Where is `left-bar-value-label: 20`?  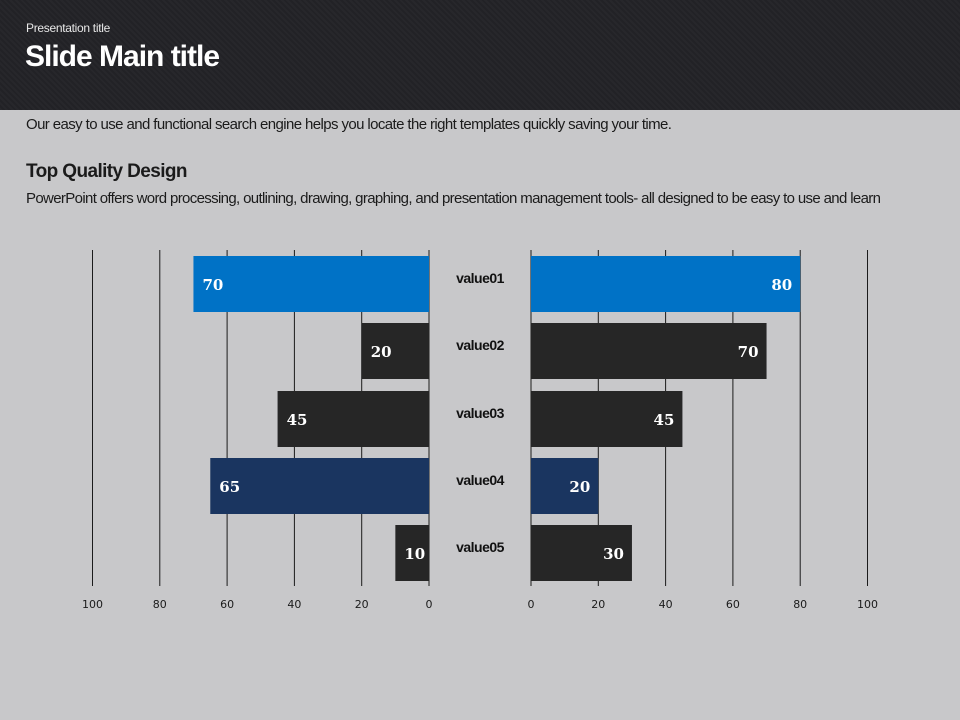
left-bar-value-label: 20 is located at coordinates (381, 352).